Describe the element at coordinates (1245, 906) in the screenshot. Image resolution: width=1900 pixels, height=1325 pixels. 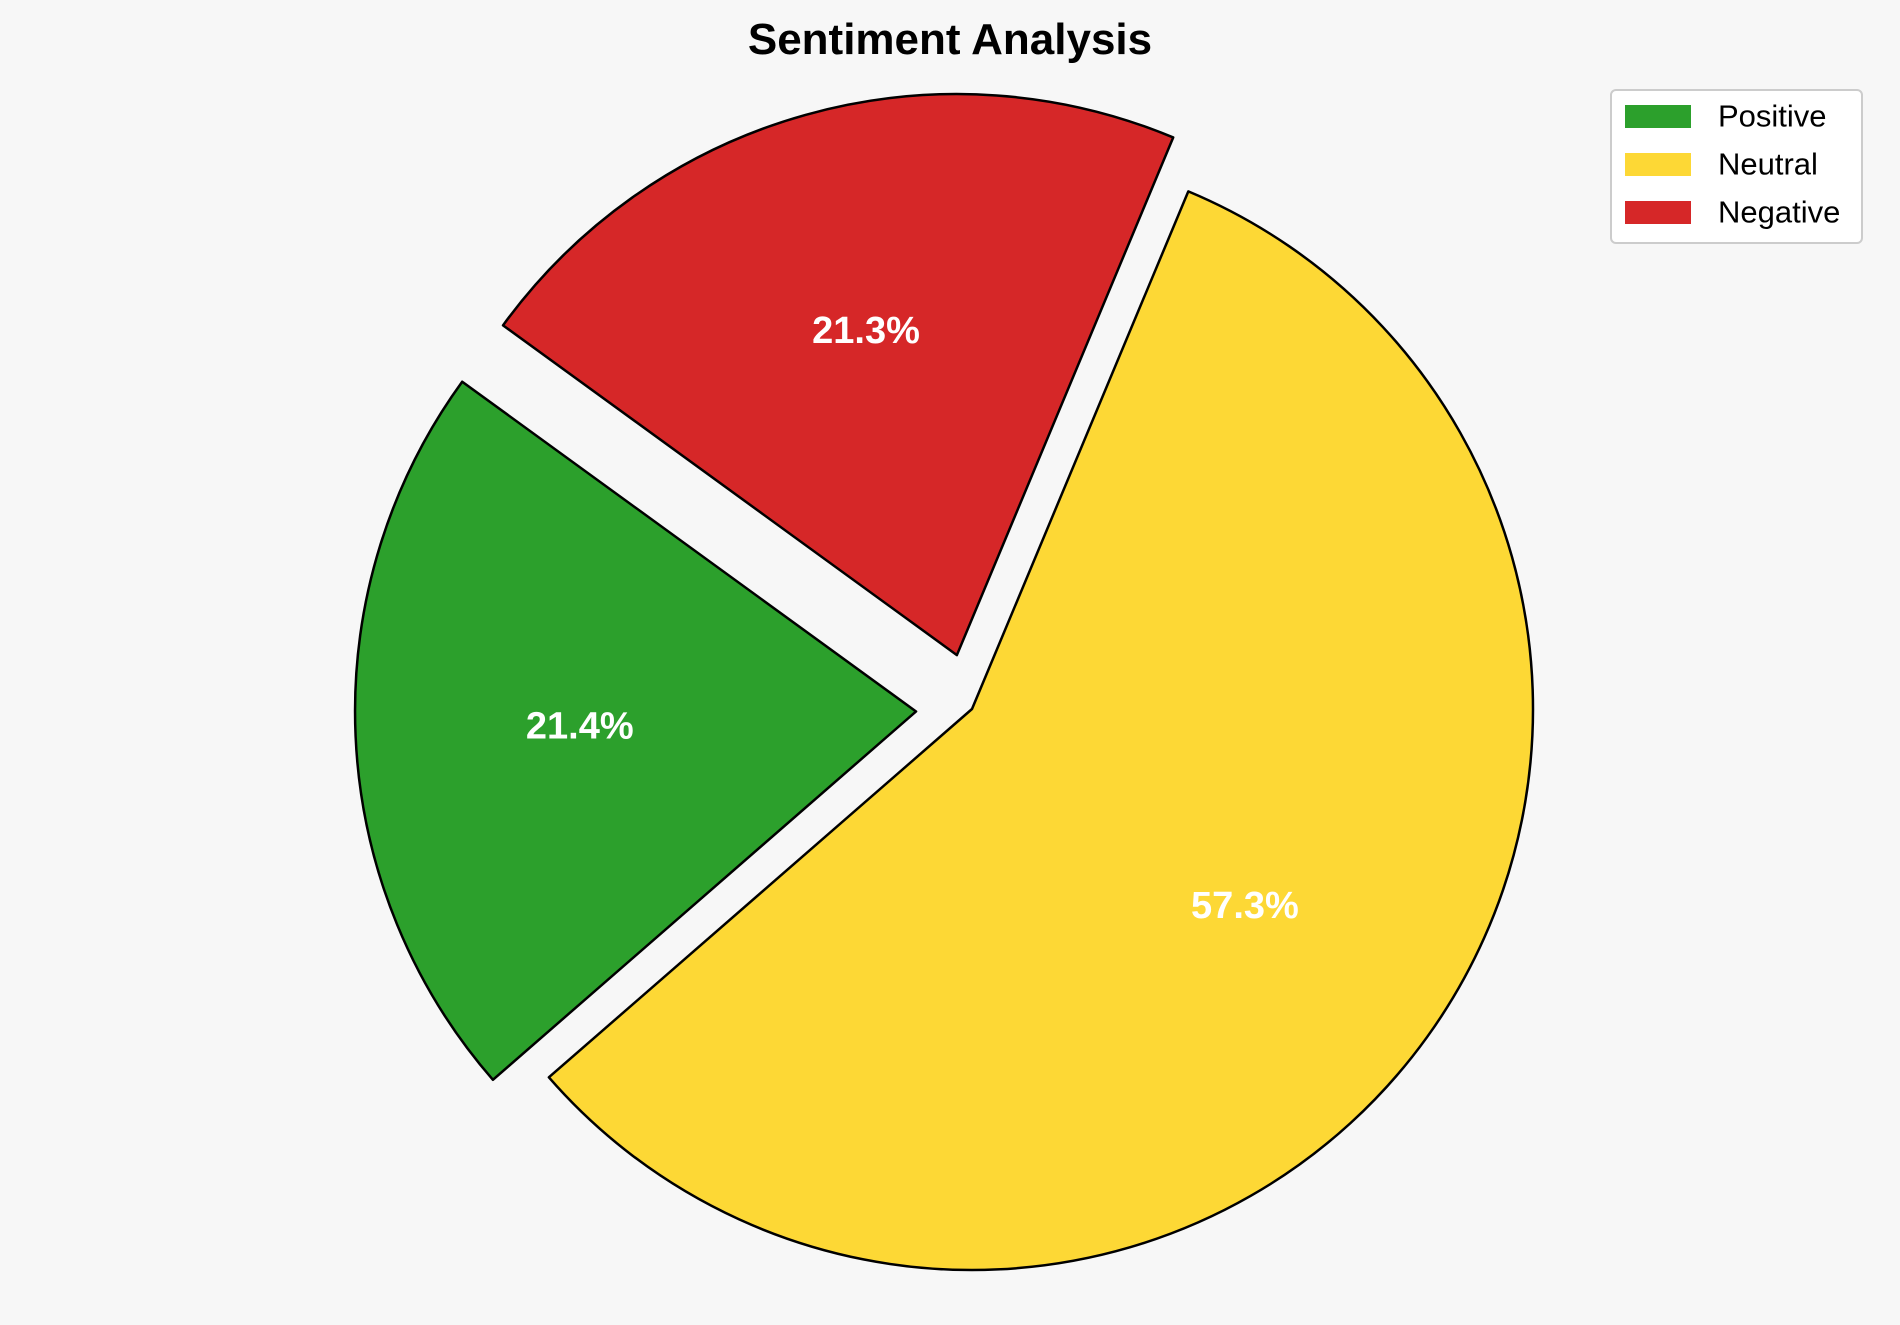
I see `slice-label-neutral: 57.3%` at that location.